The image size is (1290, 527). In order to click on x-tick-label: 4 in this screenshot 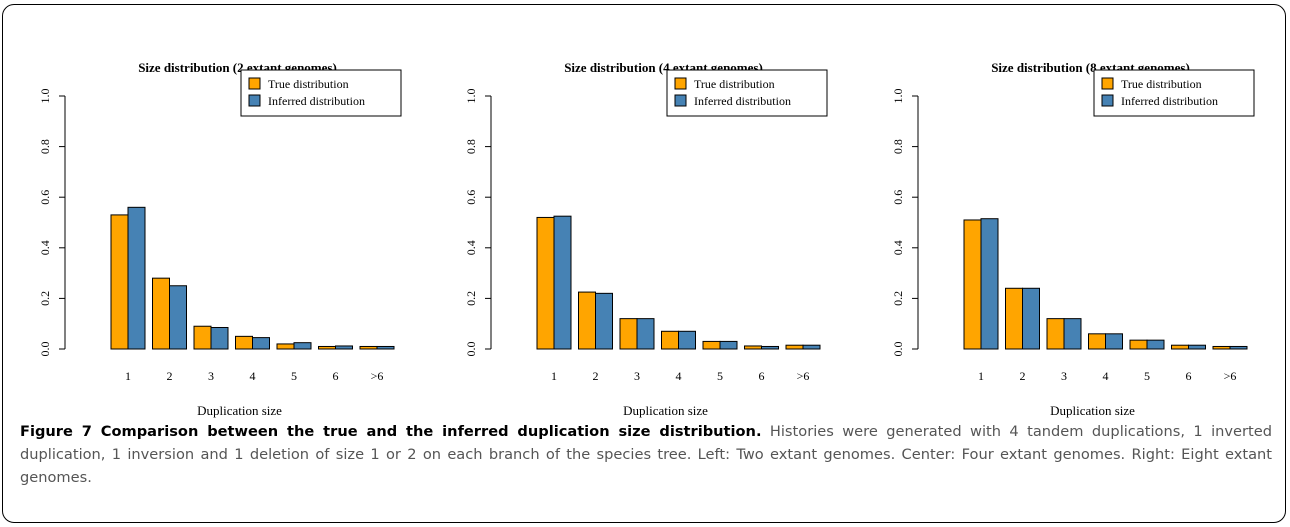, I will do `click(679, 376)`.